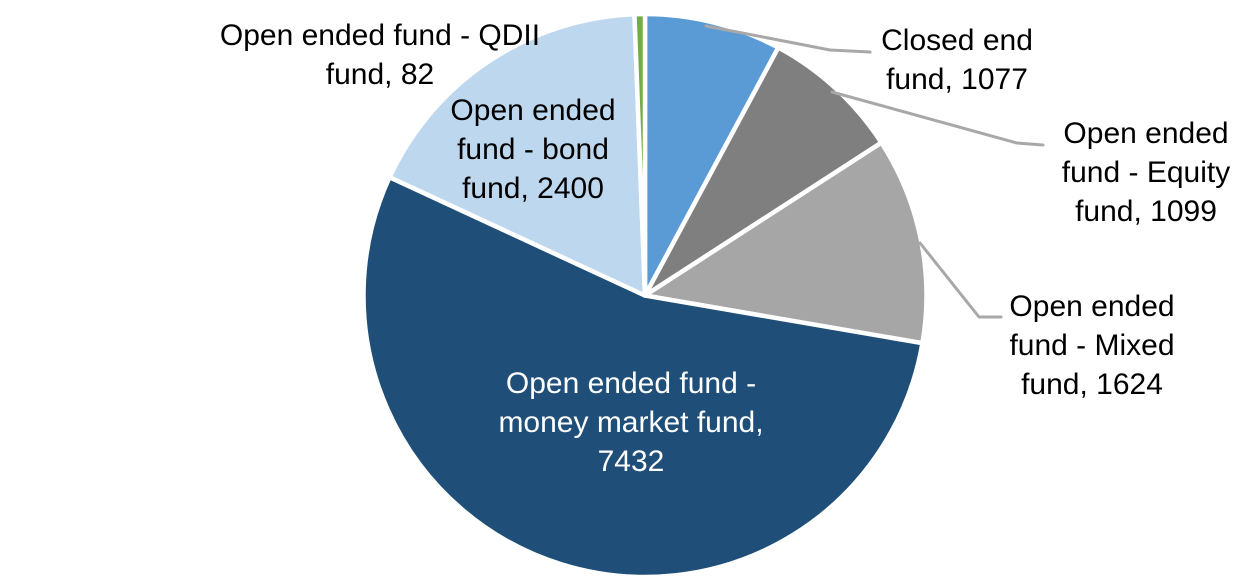 The height and width of the screenshot is (584, 1250). I want to click on leader-line-closed-end-fund, so click(788, 39).